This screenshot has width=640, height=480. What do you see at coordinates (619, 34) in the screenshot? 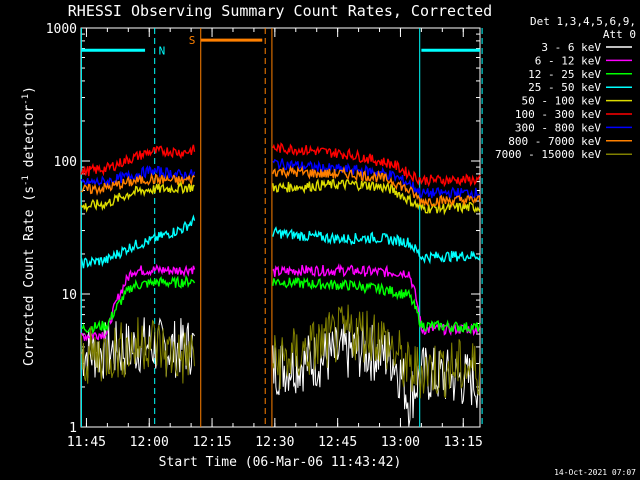
I see `legend-header-line-2: Att 0` at bounding box center [619, 34].